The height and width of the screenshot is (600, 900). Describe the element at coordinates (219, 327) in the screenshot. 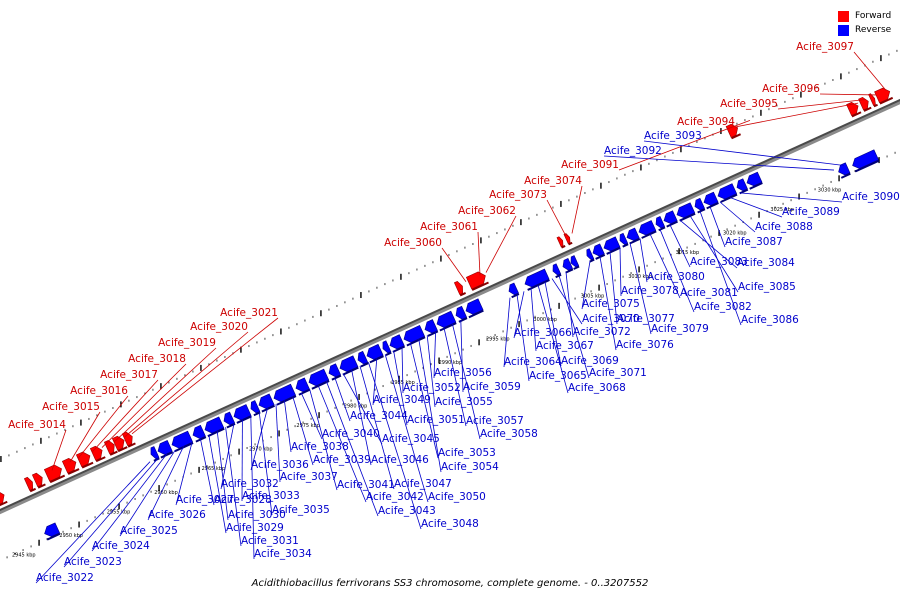

I see `forward-gene-label: Acife_3020` at that location.